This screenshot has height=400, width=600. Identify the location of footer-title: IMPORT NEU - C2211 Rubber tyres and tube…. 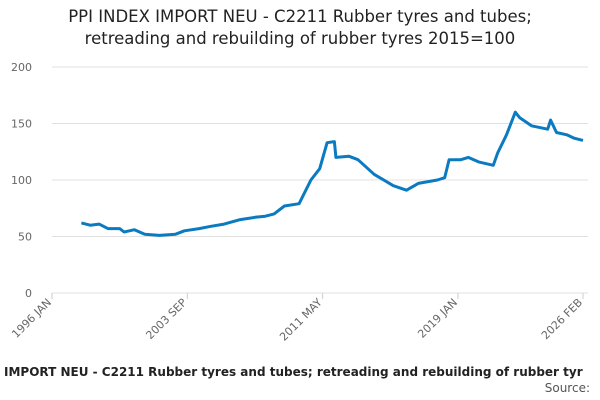
(293, 372).